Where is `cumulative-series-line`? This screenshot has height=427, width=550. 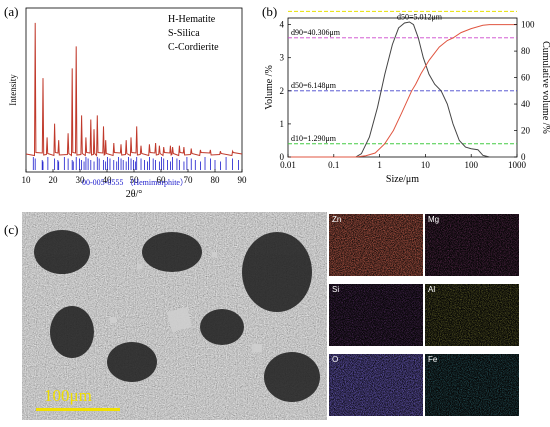 cumulative-series-line is located at coordinates (402, 91).